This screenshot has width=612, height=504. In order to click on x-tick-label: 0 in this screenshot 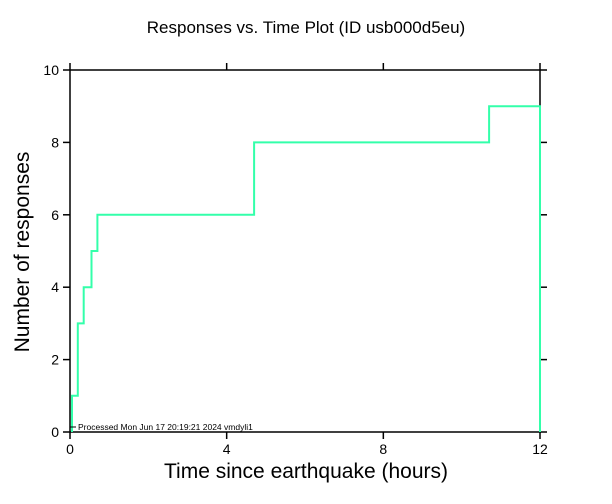, I will do `click(70, 449)`.